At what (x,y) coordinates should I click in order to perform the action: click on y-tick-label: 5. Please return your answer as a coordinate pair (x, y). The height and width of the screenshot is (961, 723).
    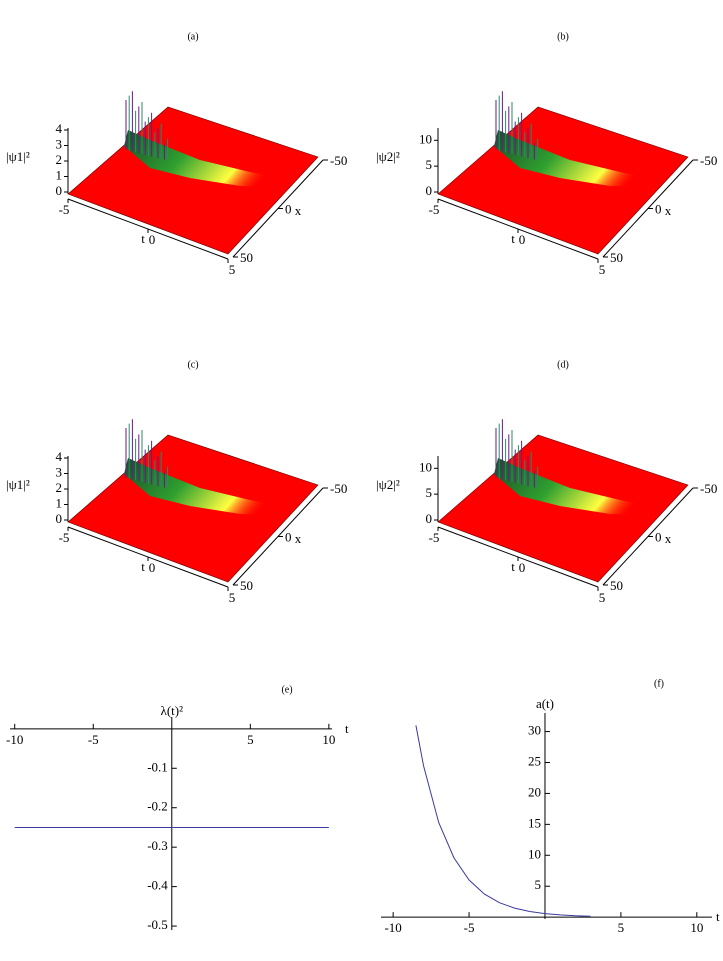
    Looking at the image, I should click on (537, 884).